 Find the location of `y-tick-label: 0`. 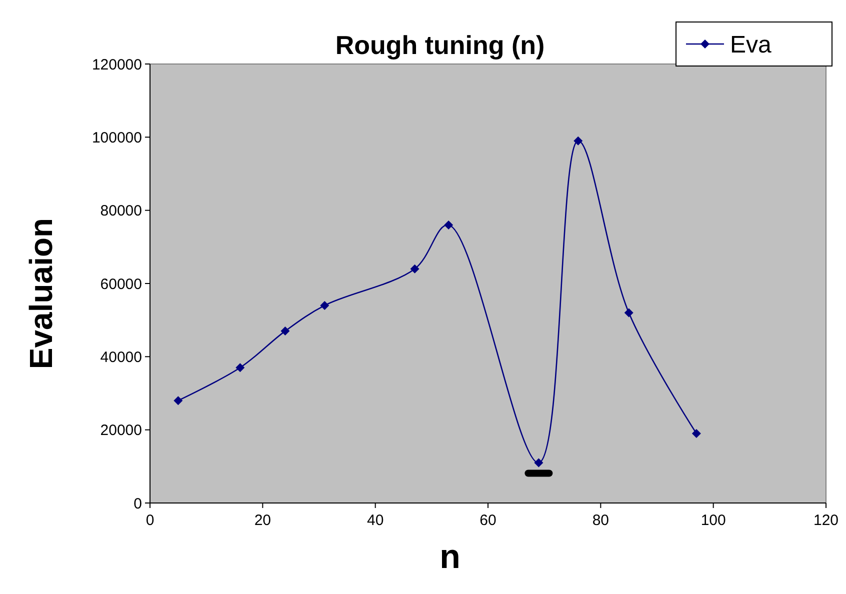

y-tick-label: 0 is located at coordinates (138, 503).